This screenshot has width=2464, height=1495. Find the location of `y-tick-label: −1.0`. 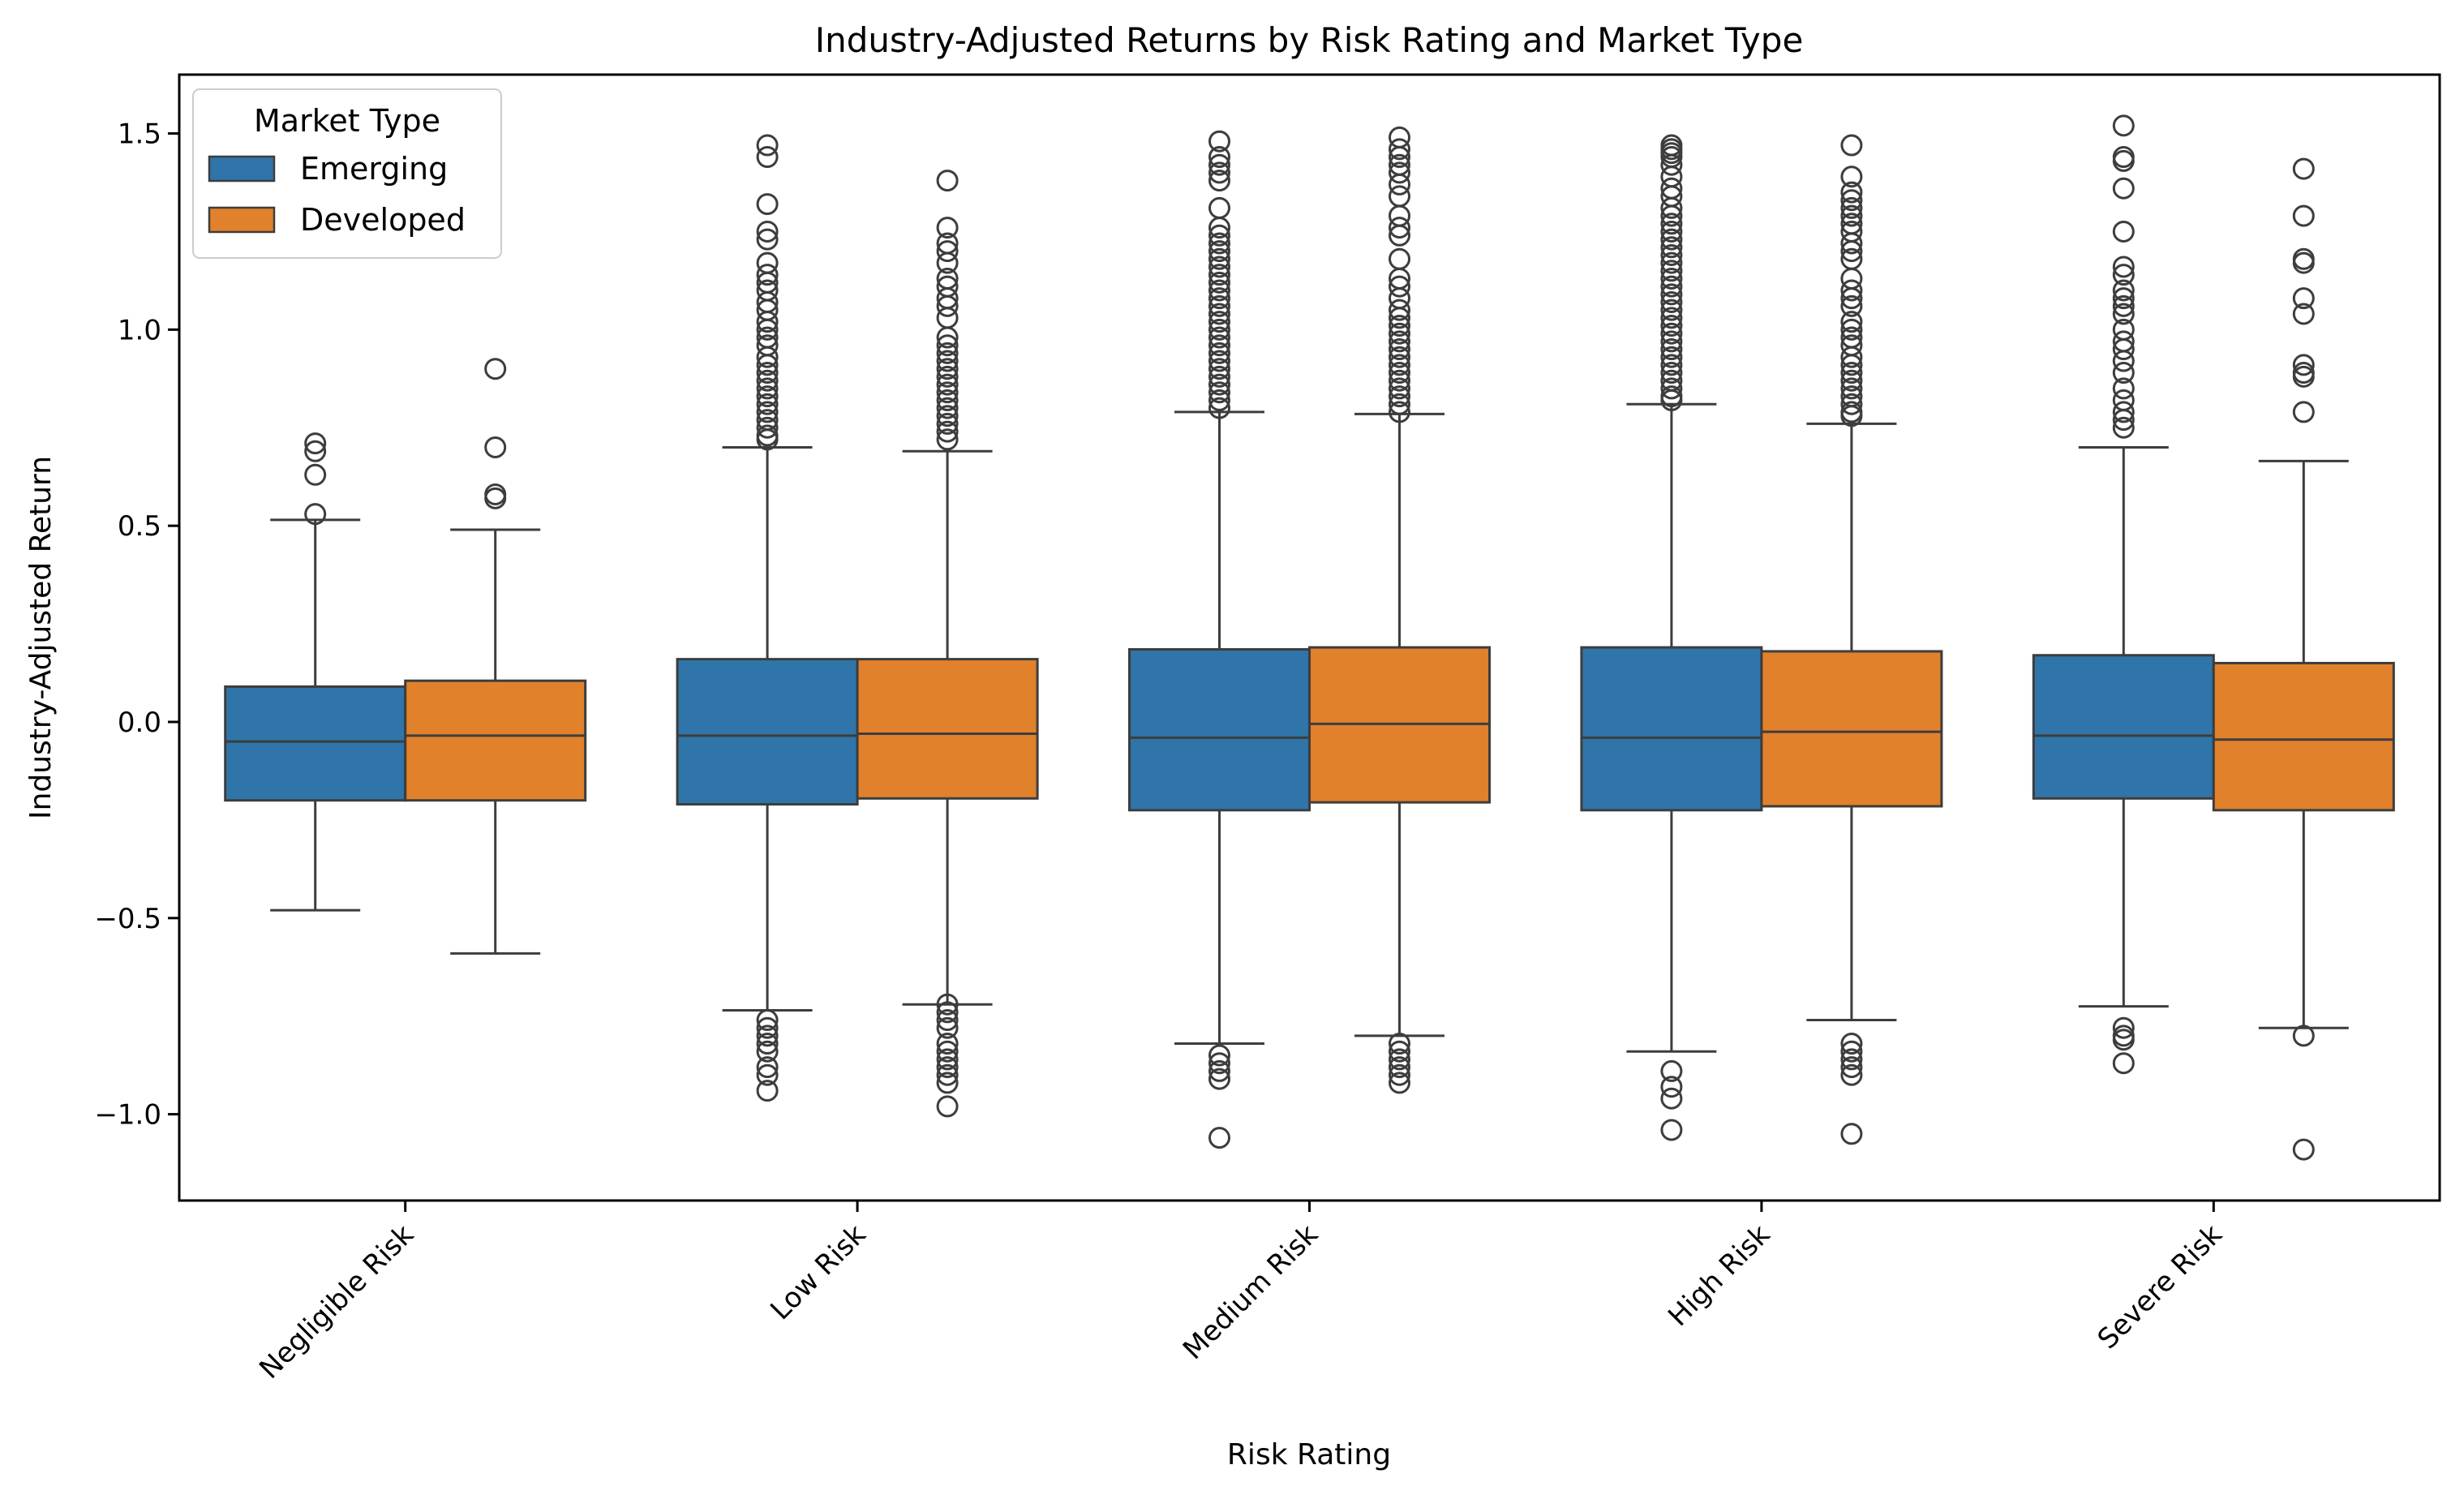

y-tick-label: −1.0 is located at coordinates (127, 1115).